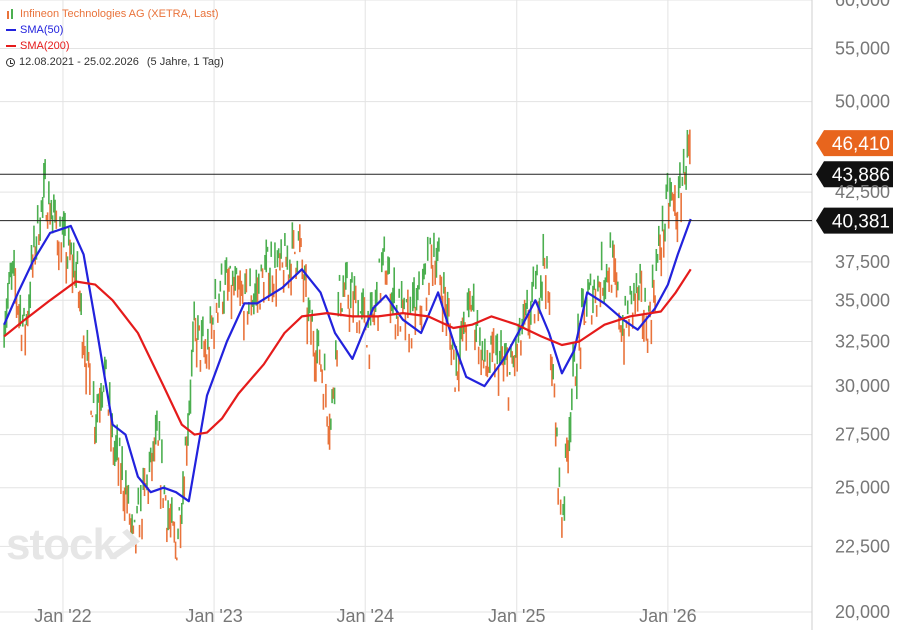 This screenshot has width=897, height=630. I want to click on last-value-label-bg, so click(854, 143).